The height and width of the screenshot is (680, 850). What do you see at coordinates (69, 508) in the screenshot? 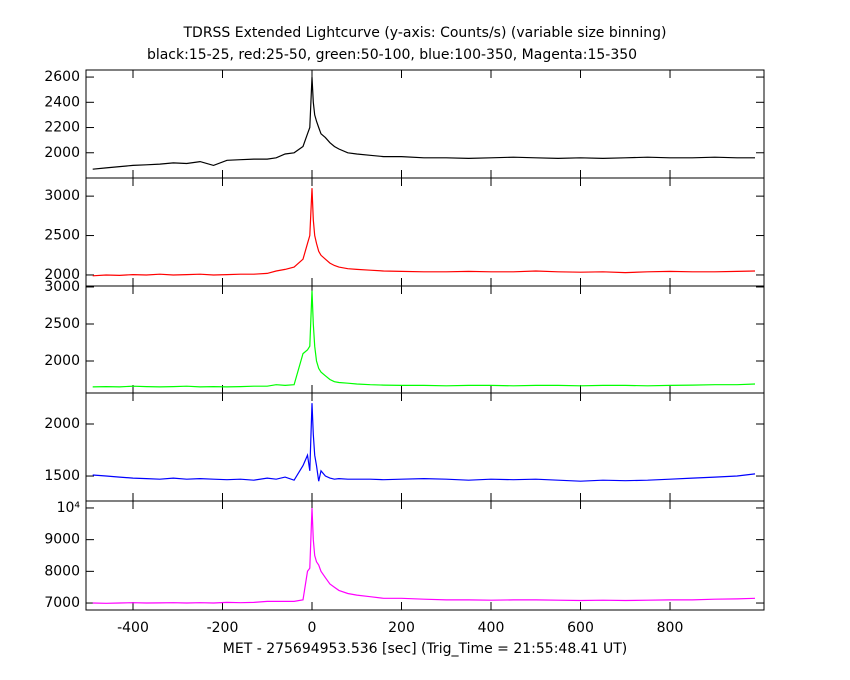
I see `y-tick-label: 10⁴` at bounding box center [69, 508].